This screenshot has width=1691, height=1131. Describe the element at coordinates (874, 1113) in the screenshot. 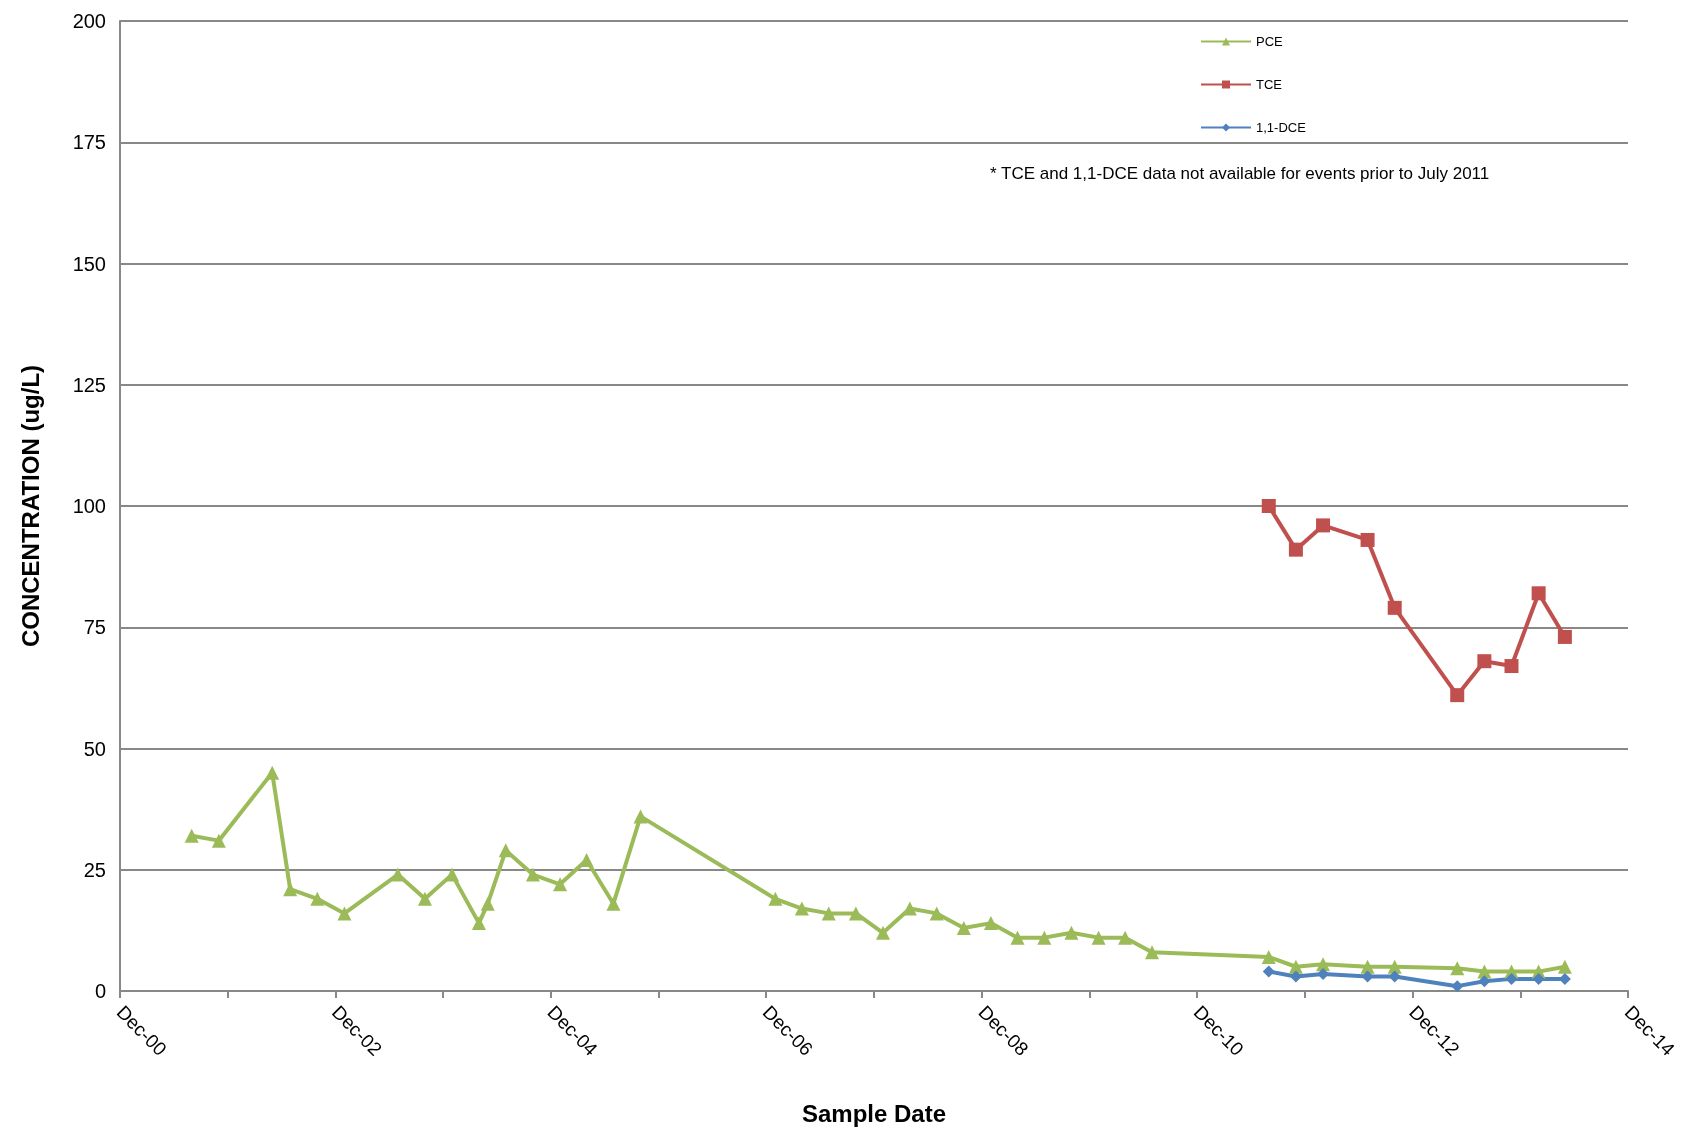

I see `x-axis-title: Sample Date` at that location.